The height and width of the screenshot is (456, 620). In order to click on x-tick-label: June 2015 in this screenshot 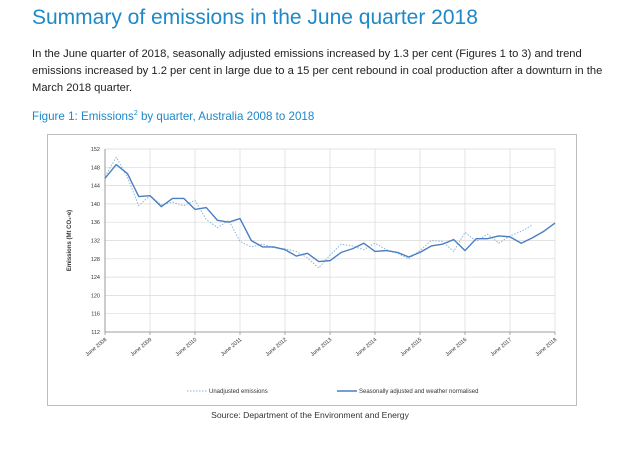, I will do `click(412, 347)`.